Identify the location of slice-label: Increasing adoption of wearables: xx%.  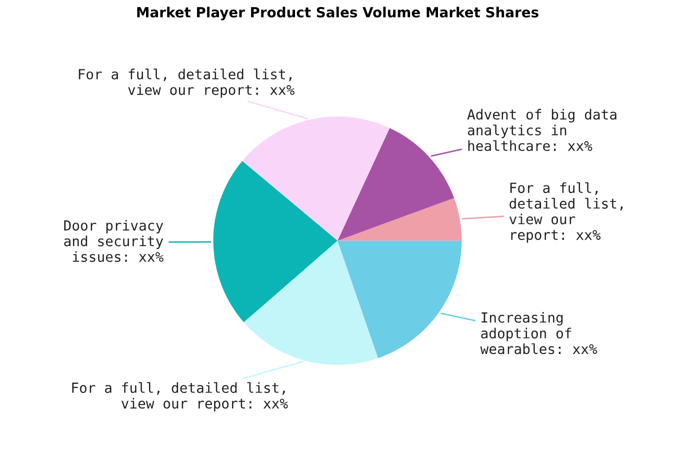
(539, 333).